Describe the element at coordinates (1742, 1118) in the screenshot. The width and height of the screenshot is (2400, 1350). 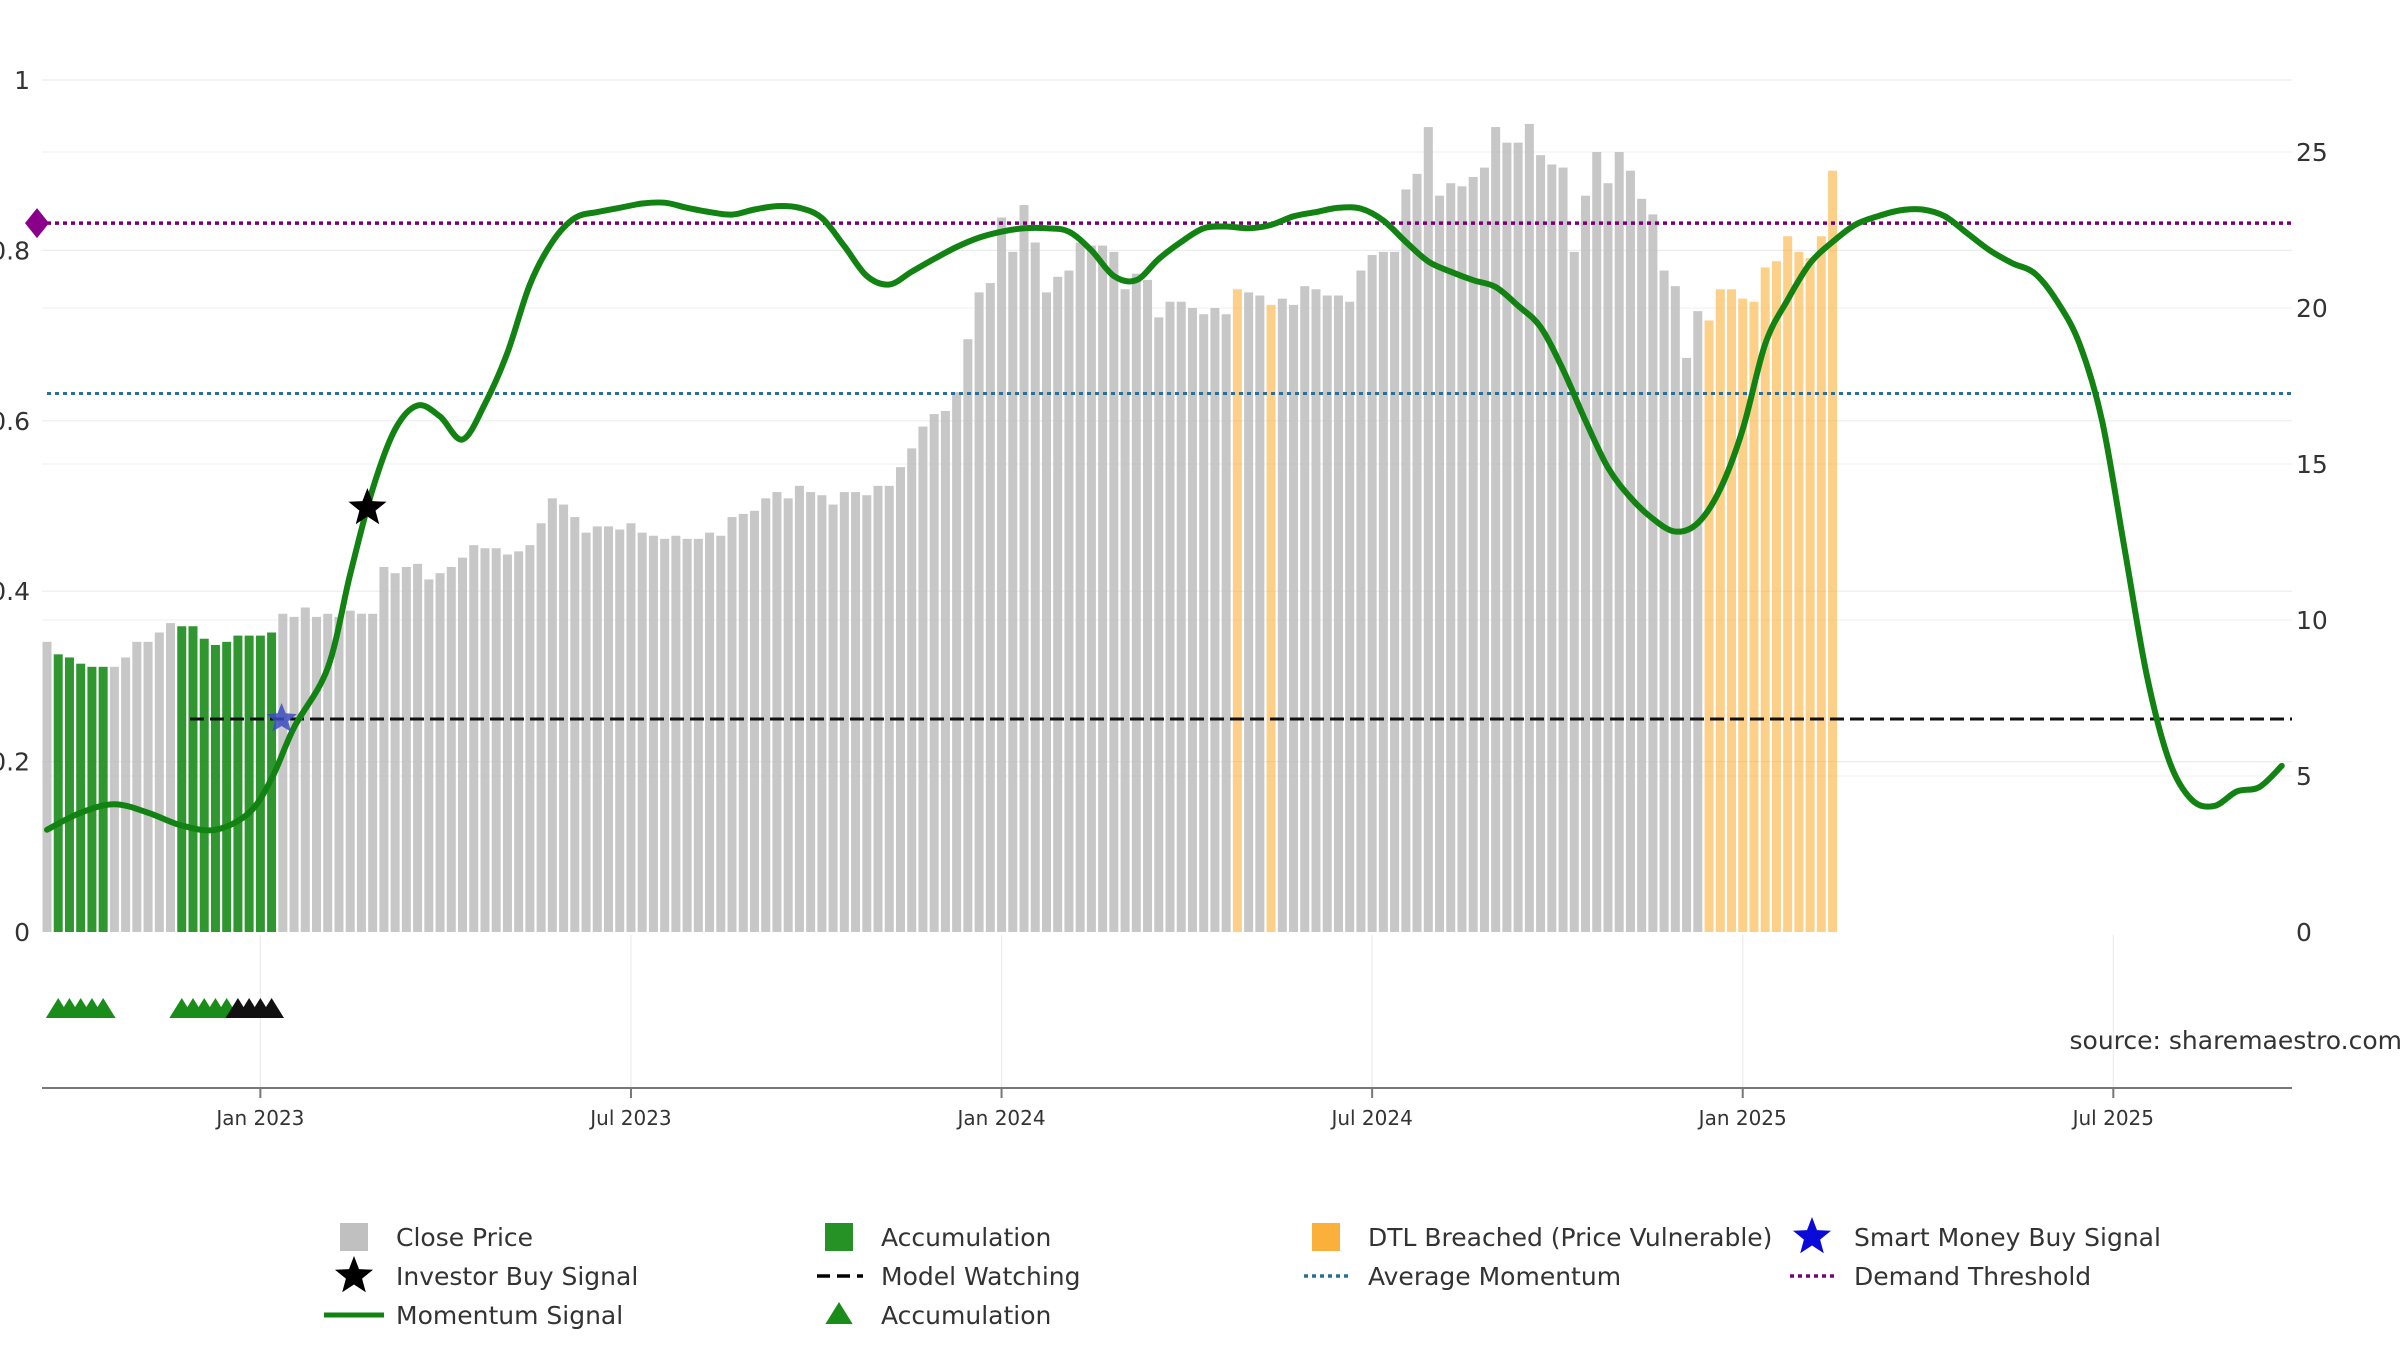
I see `x-axis-tick-label: Jan 2025` at that location.